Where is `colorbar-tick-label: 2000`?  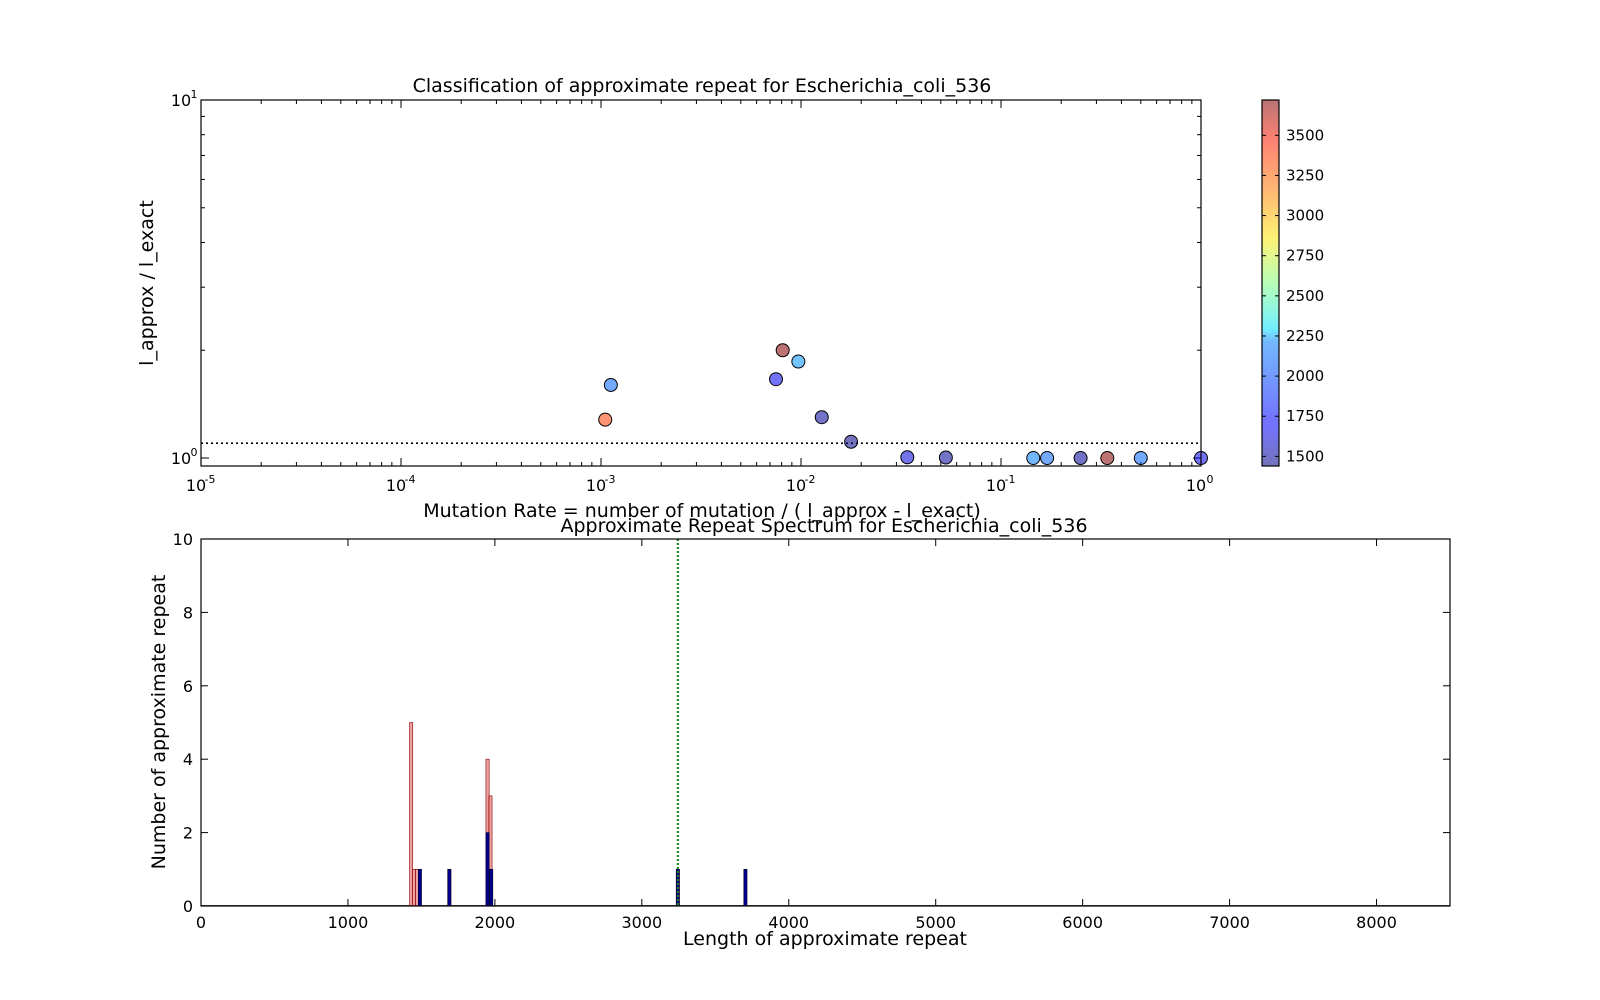 colorbar-tick-label: 2000 is located at coordinates (1305, 376).